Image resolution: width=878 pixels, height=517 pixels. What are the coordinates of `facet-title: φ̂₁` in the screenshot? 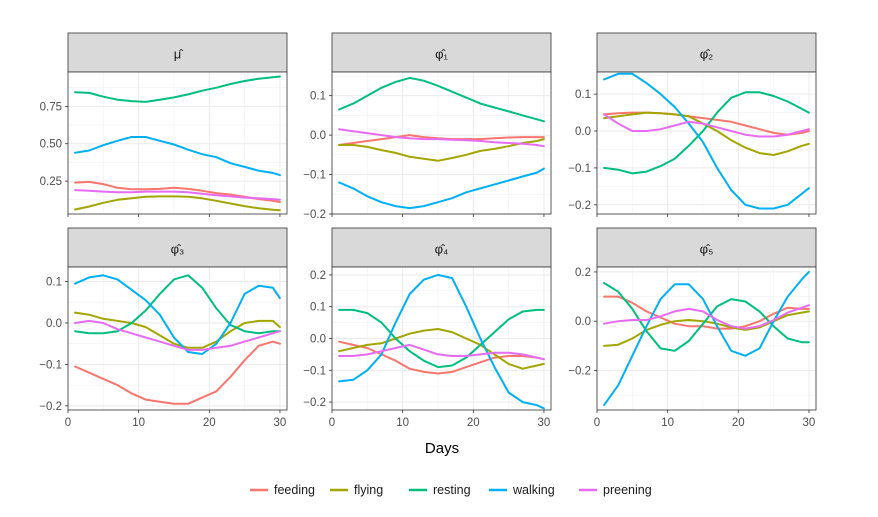 It's located at (441, 54).